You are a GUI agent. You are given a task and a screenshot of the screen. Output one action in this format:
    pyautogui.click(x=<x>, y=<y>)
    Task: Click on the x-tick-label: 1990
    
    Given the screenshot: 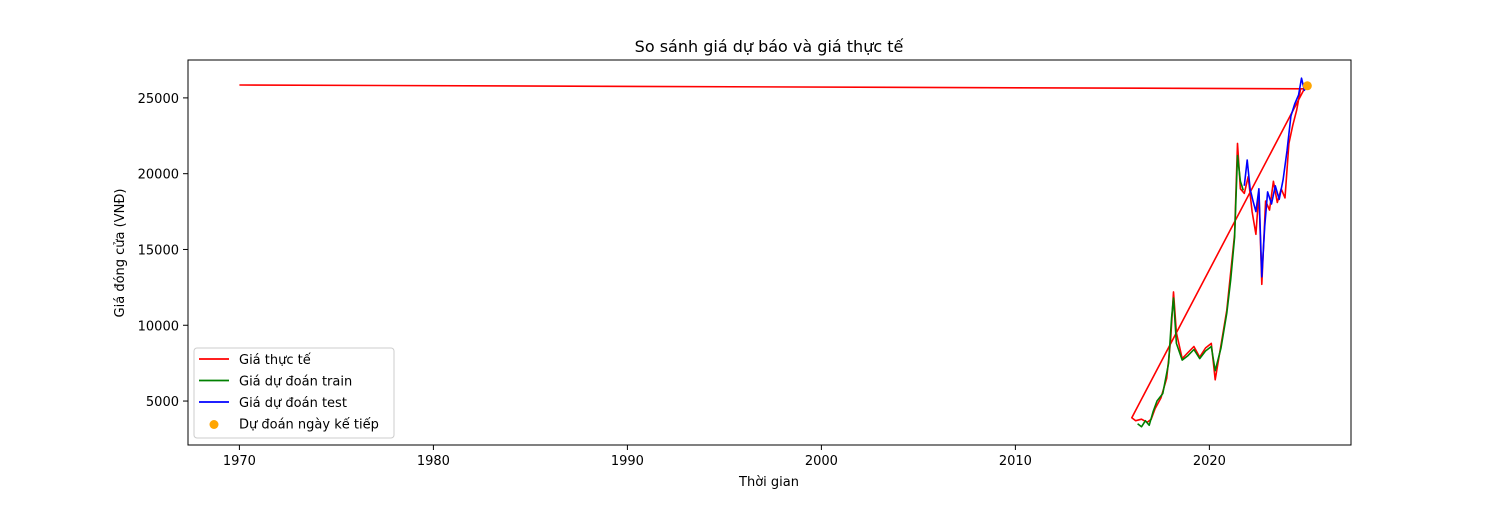 What is the action you would take?
    pyautogui.click(x=627, y=461)
    